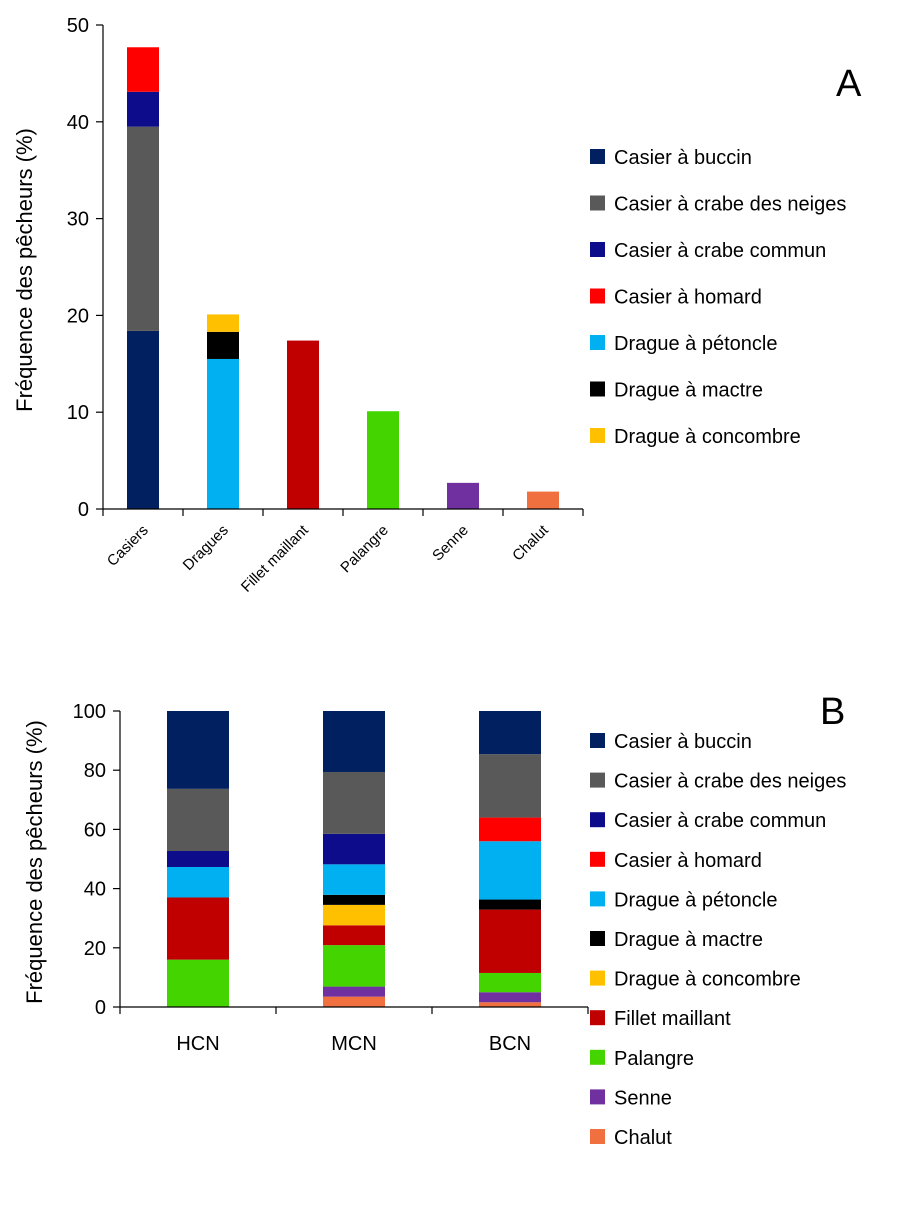  Describe the element at coordinates (223, 345) in the screenshot. I see `panel-a-bar-dragues-drague-a-mactre` at that location.